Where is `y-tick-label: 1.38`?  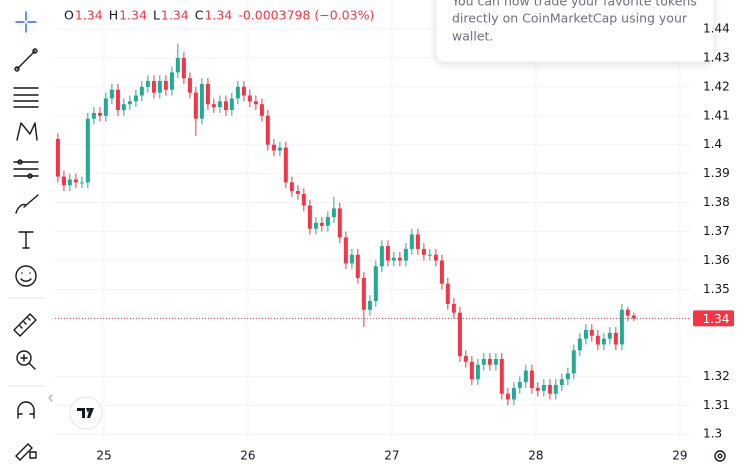
y-tick-label: 1.38 is located at coordinates (716, 202).